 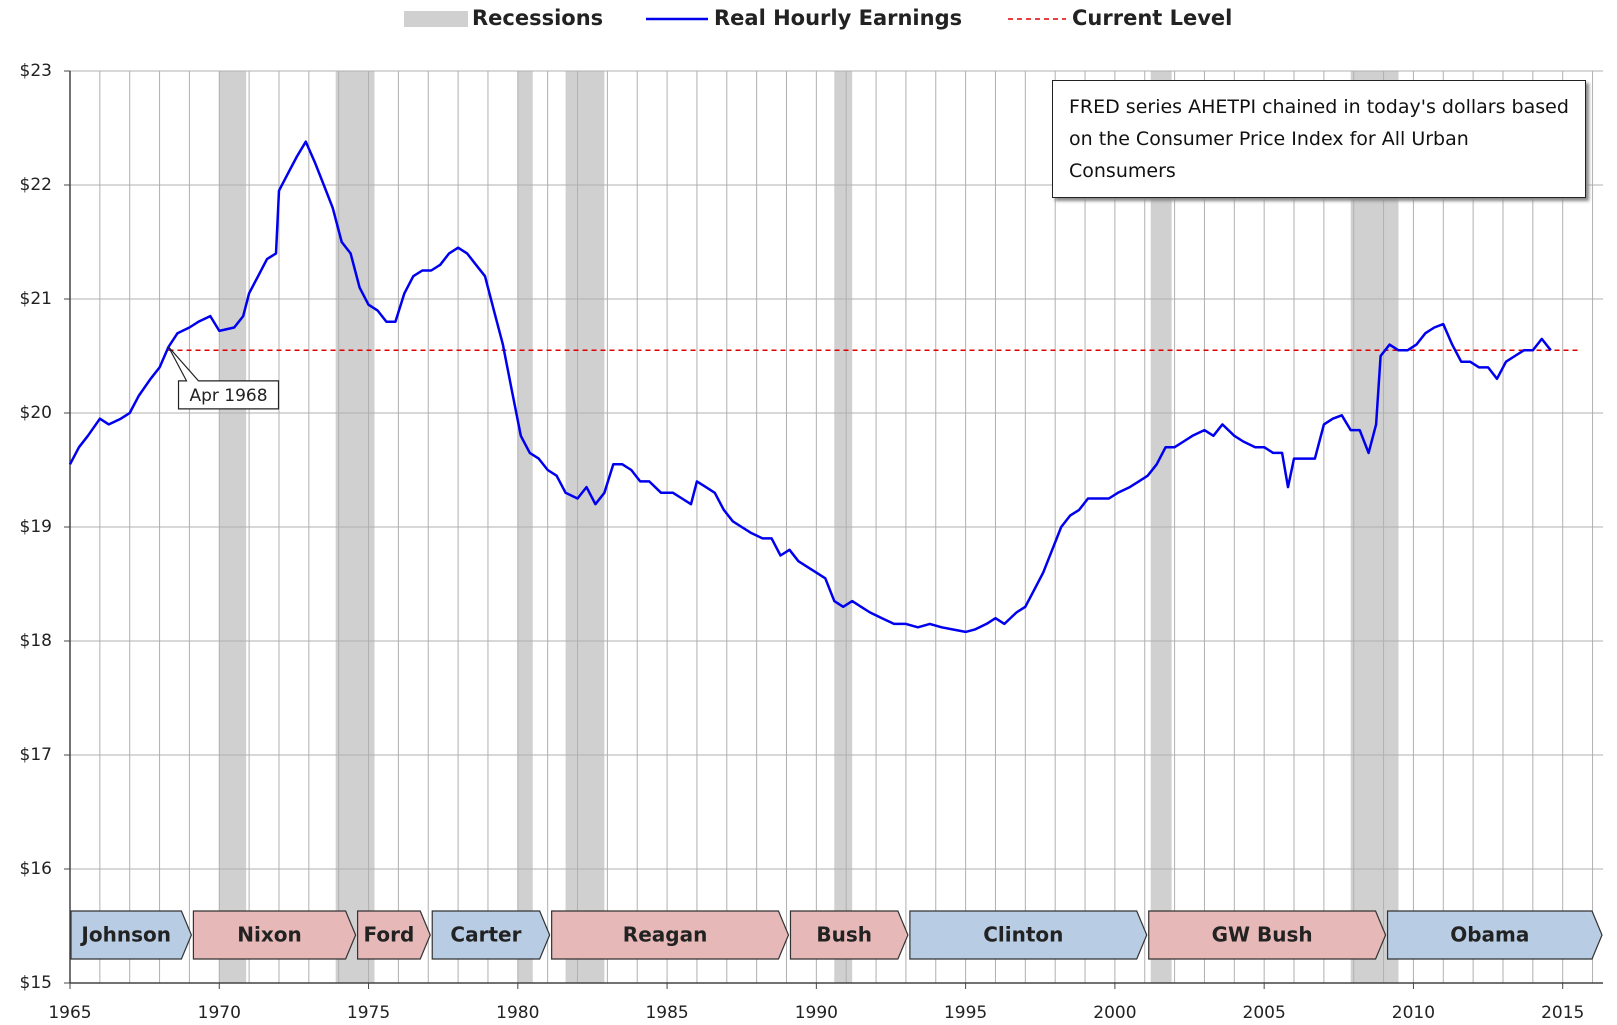 I want to click on annotation-box, so click(x=223, y=378).